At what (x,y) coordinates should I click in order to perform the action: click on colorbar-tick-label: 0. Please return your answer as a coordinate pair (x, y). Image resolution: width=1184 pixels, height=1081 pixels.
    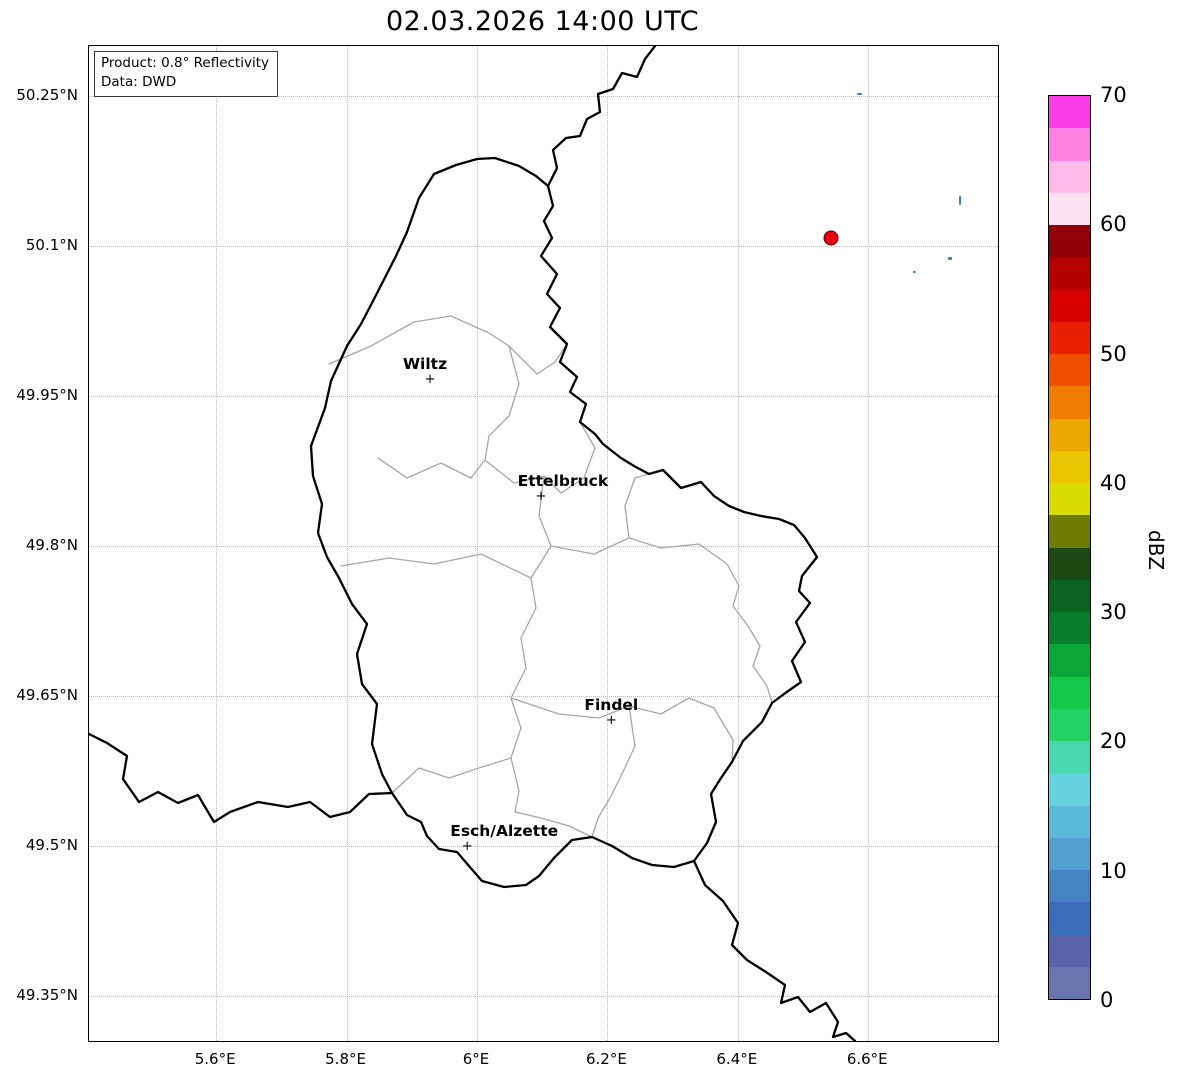
    Looking at the image, I should click on (1107, 1000).